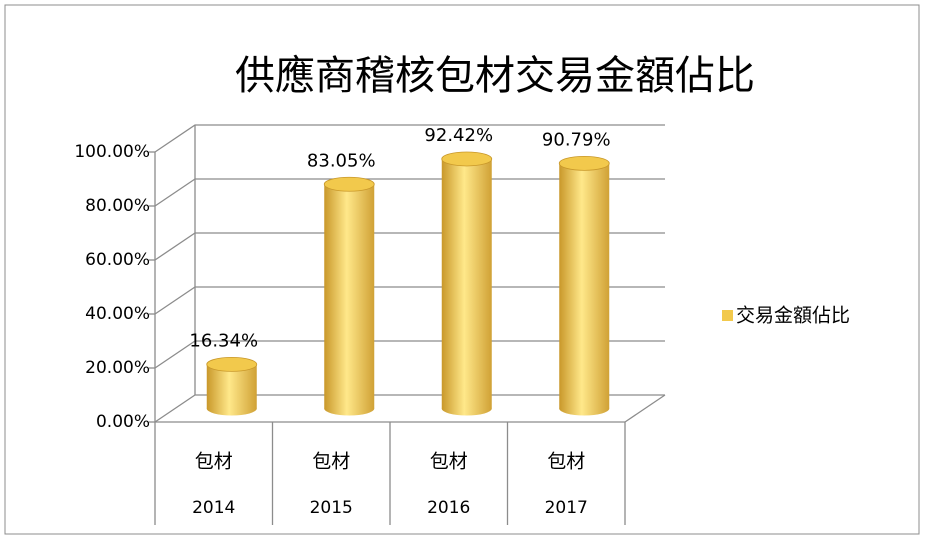  I want to click on y-tick-label: 80.00%, so click(117, 206).